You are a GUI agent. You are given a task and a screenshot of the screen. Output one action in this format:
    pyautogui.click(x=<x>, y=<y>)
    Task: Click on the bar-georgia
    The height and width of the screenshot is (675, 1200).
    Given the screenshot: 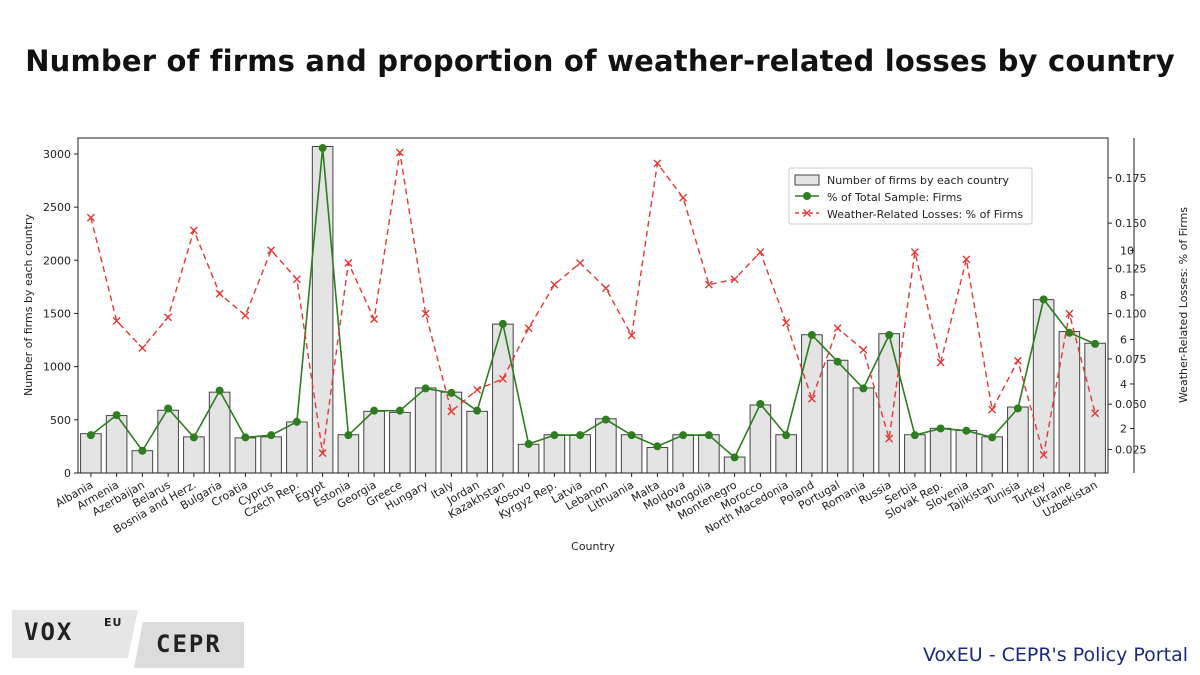 What is the action you would take?
    pyautogui.click(x=374, y=442)
    